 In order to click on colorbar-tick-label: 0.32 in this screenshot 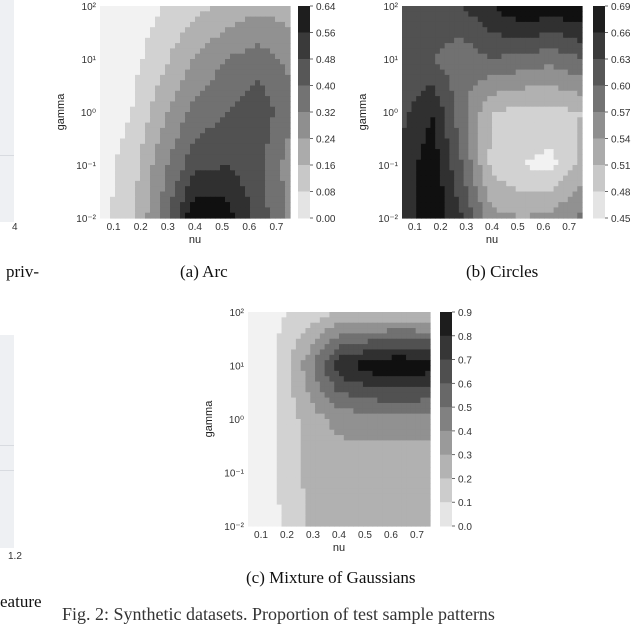, I will do `click(326, 113)`.